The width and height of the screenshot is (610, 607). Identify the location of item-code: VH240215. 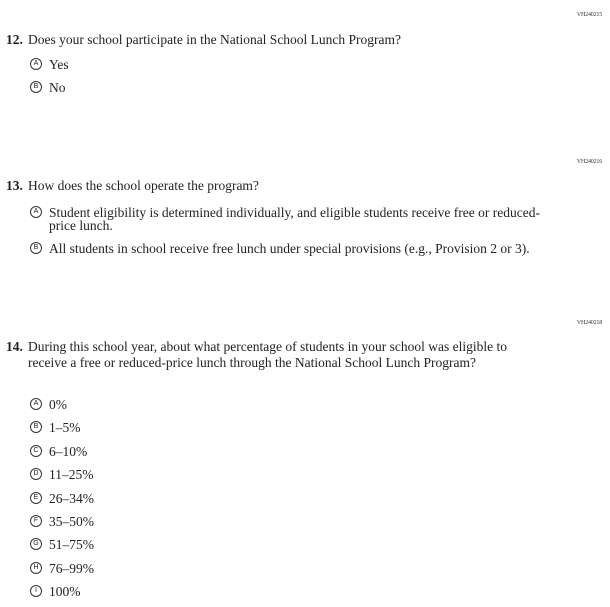
(589, 15).